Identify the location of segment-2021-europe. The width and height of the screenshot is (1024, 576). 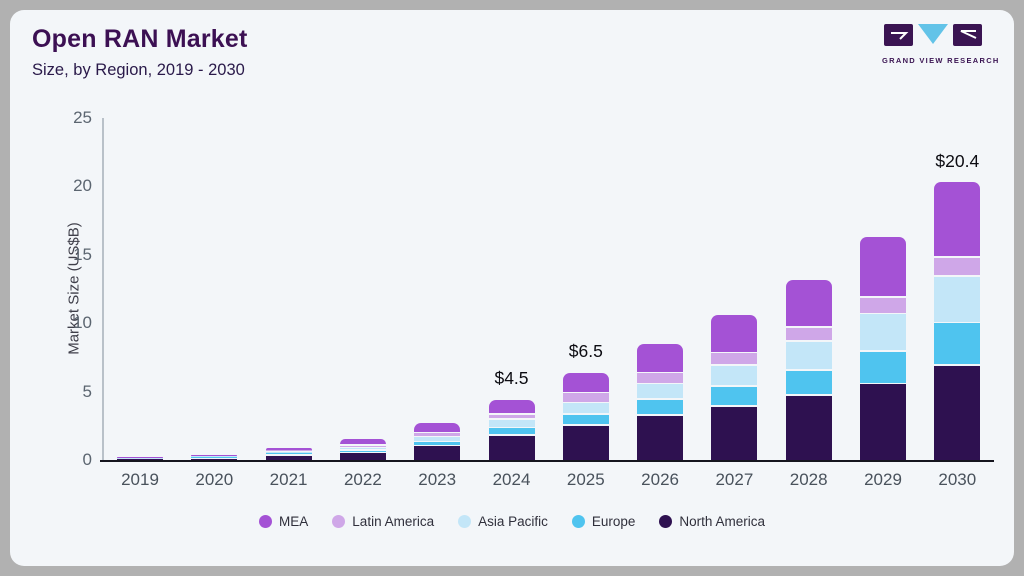
(288, 454).